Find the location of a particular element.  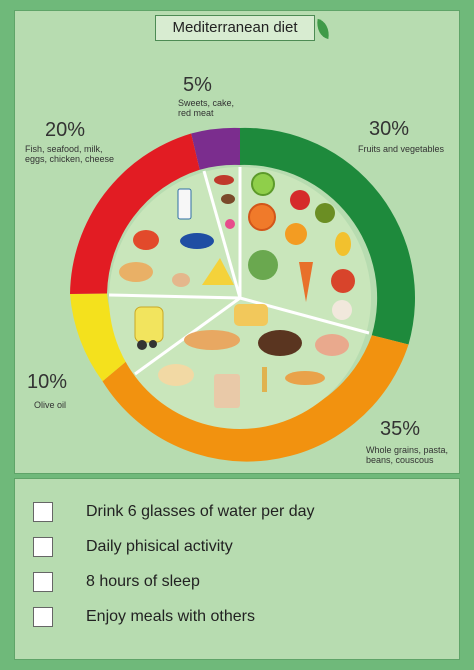

ring-segment-protein is located at coordinates (135, 213).